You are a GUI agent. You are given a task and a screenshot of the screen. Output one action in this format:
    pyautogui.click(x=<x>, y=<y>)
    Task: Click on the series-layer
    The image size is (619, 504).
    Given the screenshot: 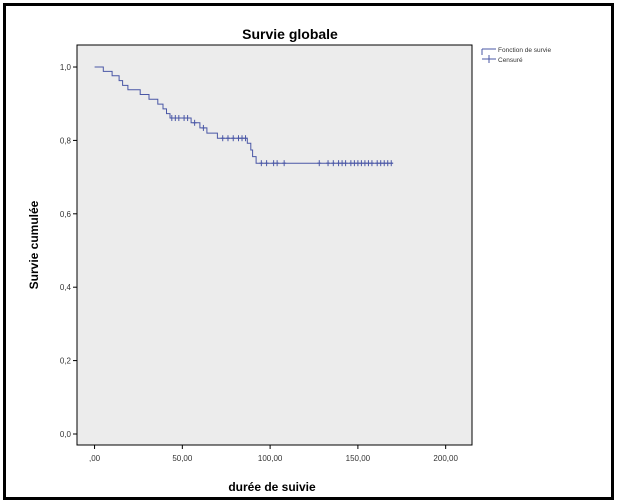 What is the action you would take?
    pyautogui.click(x=244, y=116)
    